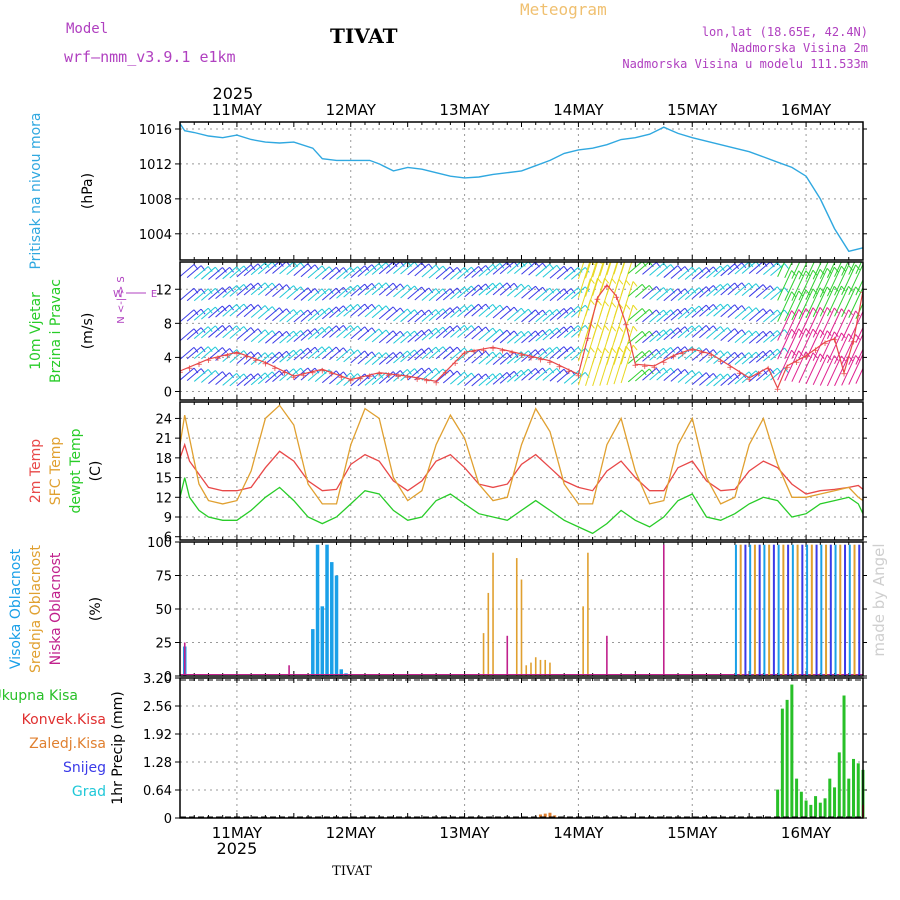  I want to click on precip-legend-0: Ukupna Kisa, so click(39, 696).